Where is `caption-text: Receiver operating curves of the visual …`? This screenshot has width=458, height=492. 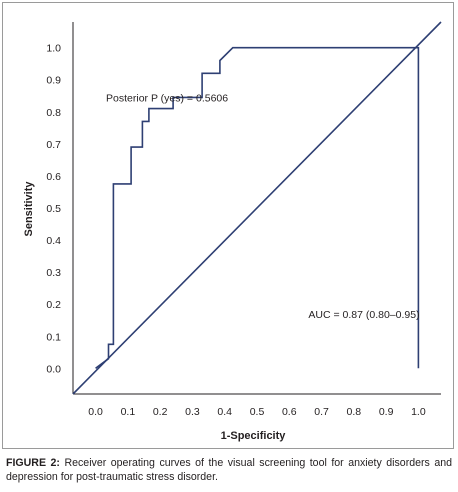 caption-text: Receiver operating curves of the visual … is located at coordinates (229, 470).